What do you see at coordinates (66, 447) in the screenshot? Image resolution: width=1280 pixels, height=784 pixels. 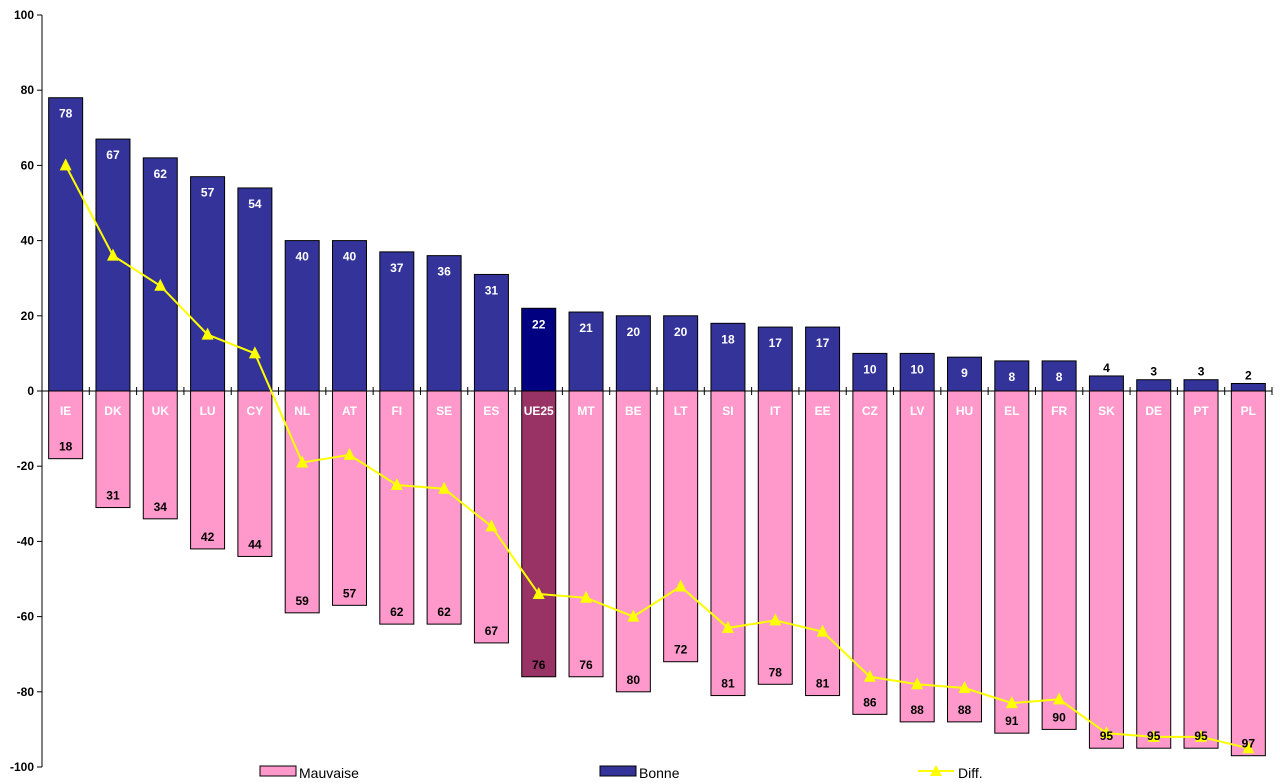 I see `value-label-mauvaise: 18` at bounding box center [66, 447].